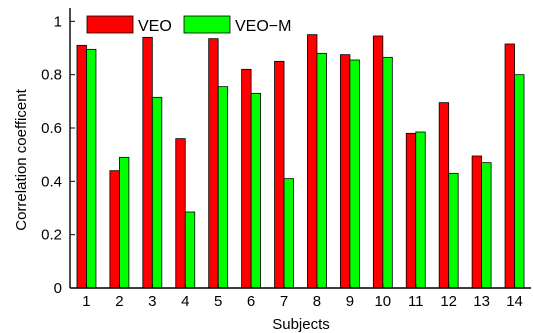 The width and height of the screenshot is (534, 333). I want to click on y-ticks-group: 0 0.2 0.4 0.6 0.8 1, so click(58, 155).